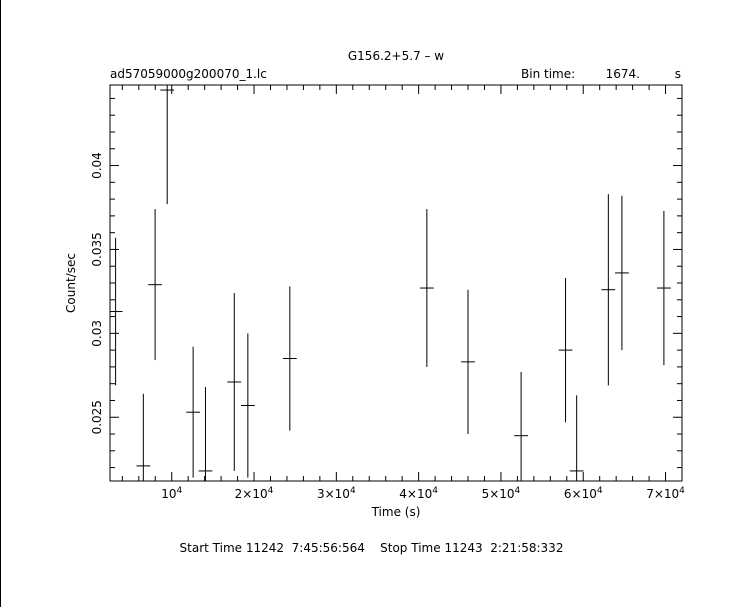 The width and height of the screenshot is (743, 607). What do you see at coordinates (305, 548) in the screenshot?
I see `start-time-value: 11242 7:45:56:564` at bounding box center [305, 548].